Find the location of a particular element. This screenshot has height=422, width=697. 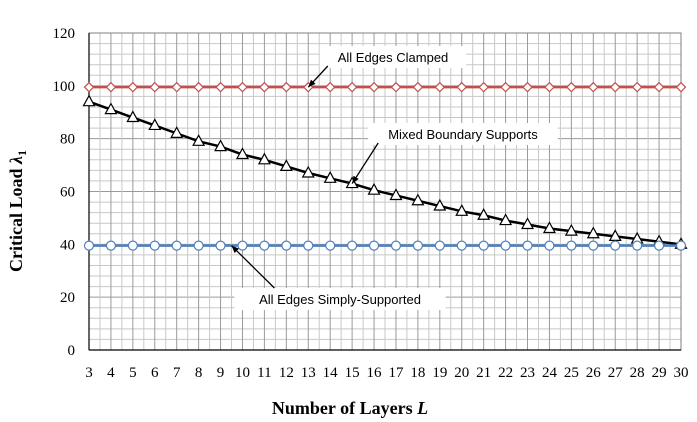

x-tick-label: 26 is located at coordinates (594, 373).